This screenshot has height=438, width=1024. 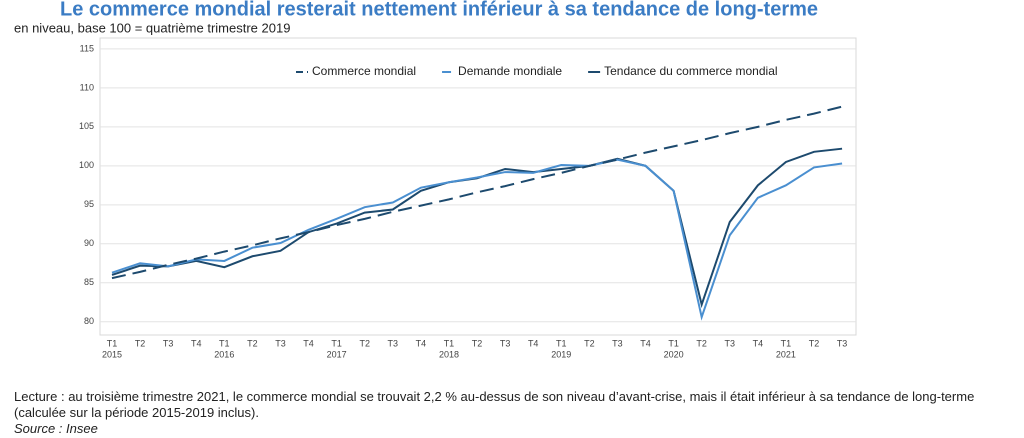 I want to click on x-year-label: 2021, so click(x=786, y=354).